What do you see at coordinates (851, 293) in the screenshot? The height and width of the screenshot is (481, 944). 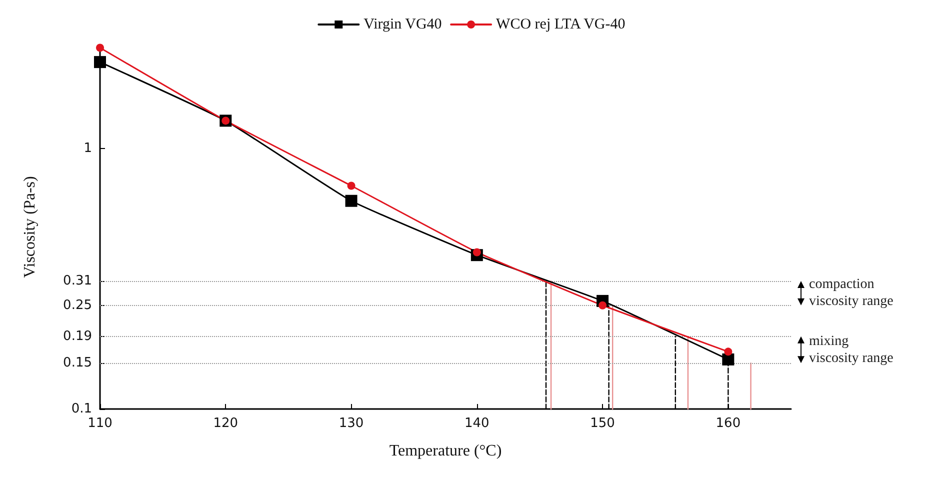 I see `text: compaction viscosity range` at bounding box center [851, 293].